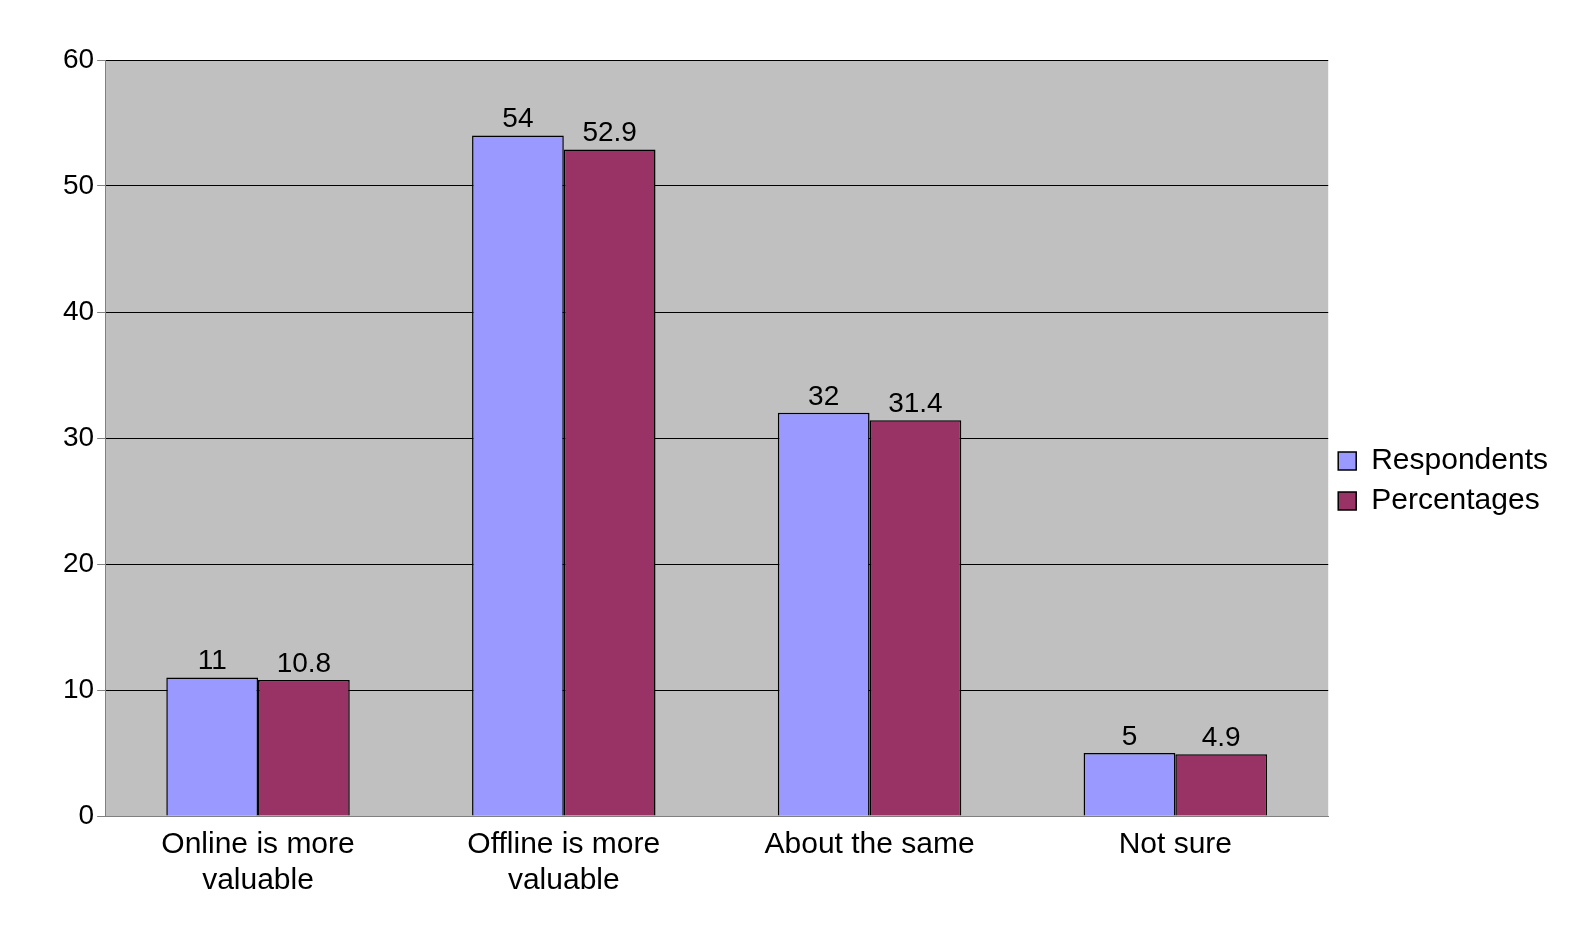 The height and width of the screenshot is (932, 1578). What do you see at coordinates (78, 436) in the screenshot?
I see `y-tick-label: 30` at bounding box center [78, 436].